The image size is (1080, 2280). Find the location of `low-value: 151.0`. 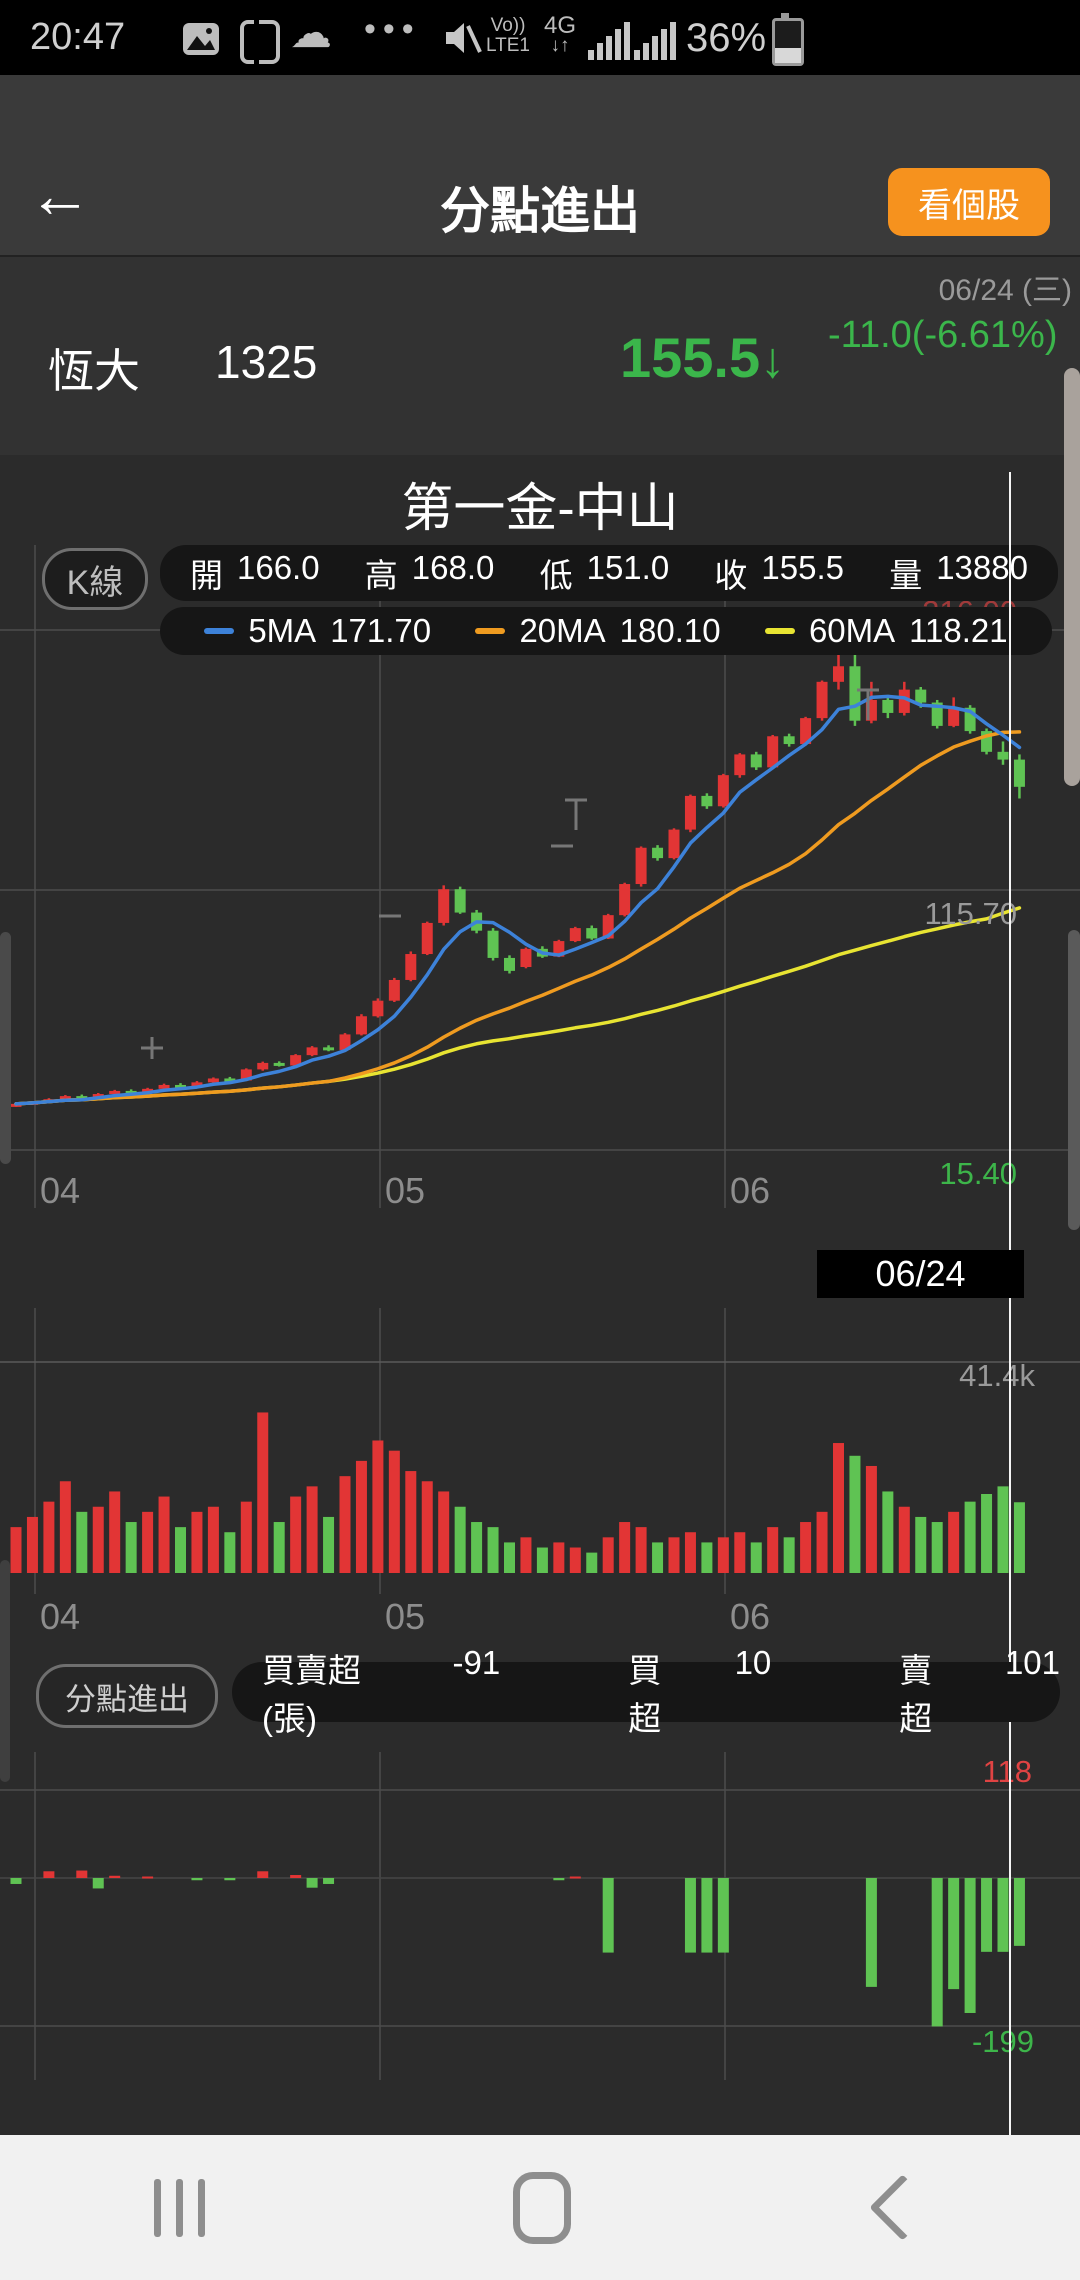

low-value: 151.0 is located at coordinates (628, 567).